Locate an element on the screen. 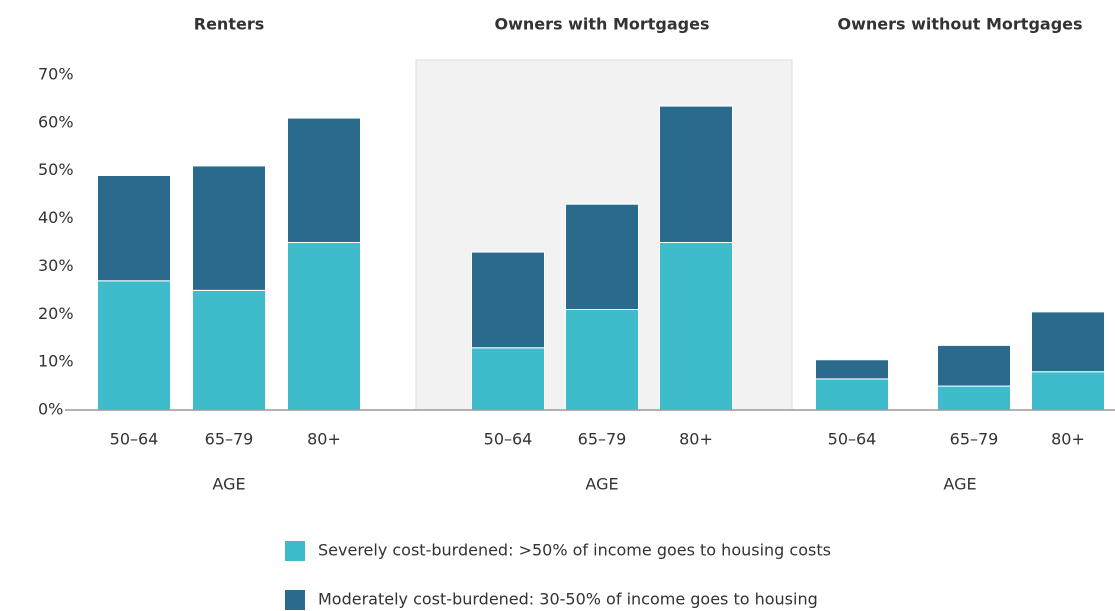 The height and width of the screenshot is (611, 1115). panel-title: Owners without Mortgages is located at coordinates (959, 24).